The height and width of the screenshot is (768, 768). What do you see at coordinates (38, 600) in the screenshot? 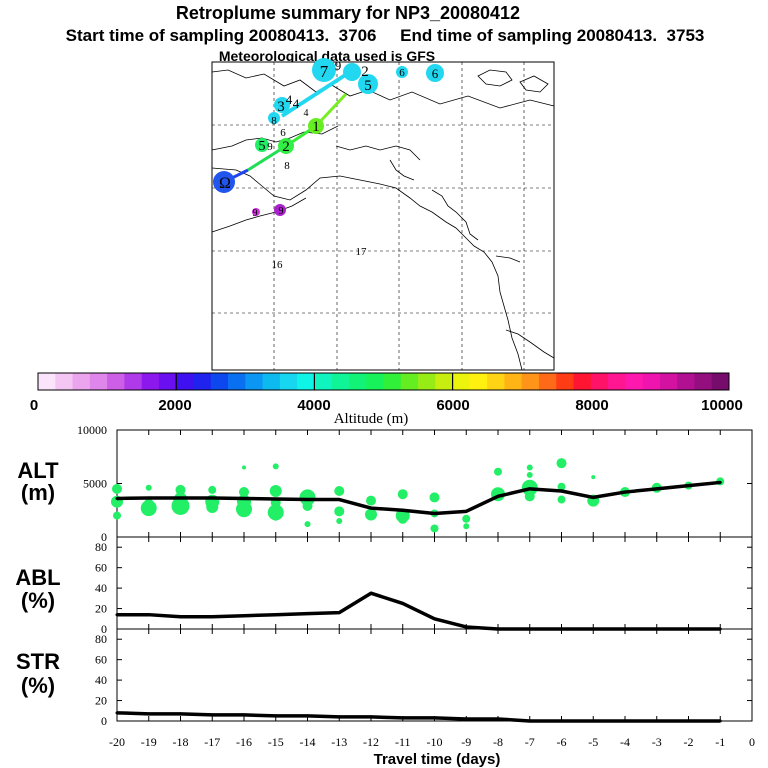
I see `abl-panel-ylabel-unit: (%)` at bounding box center [38, 600].